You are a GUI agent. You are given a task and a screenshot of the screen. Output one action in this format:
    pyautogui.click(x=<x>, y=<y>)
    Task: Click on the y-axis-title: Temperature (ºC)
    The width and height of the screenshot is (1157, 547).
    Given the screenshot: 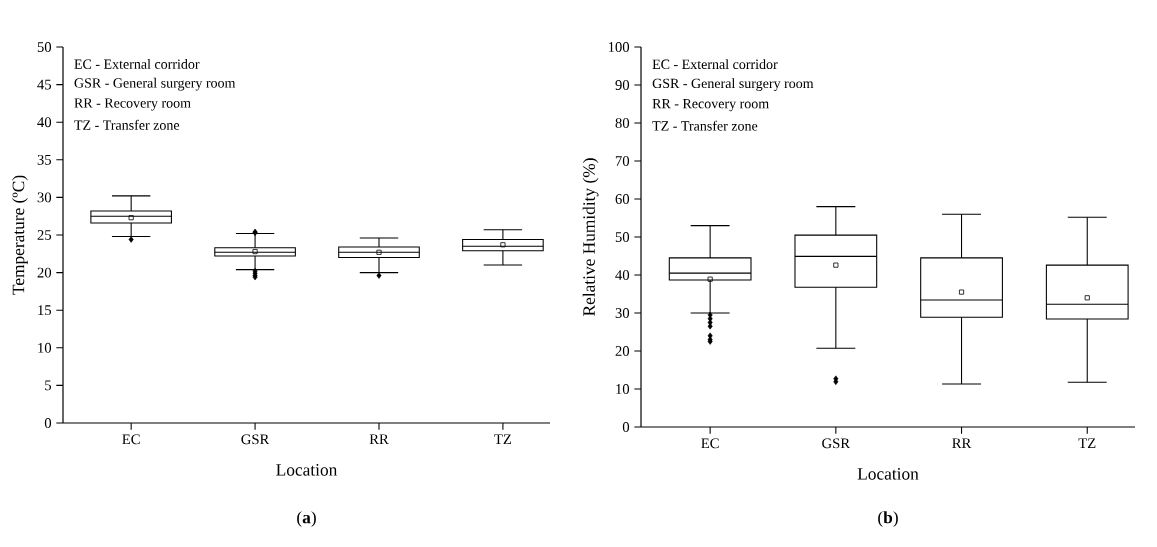 What is the action you would take?
    pyautogui.click(x=20, y=235)
    